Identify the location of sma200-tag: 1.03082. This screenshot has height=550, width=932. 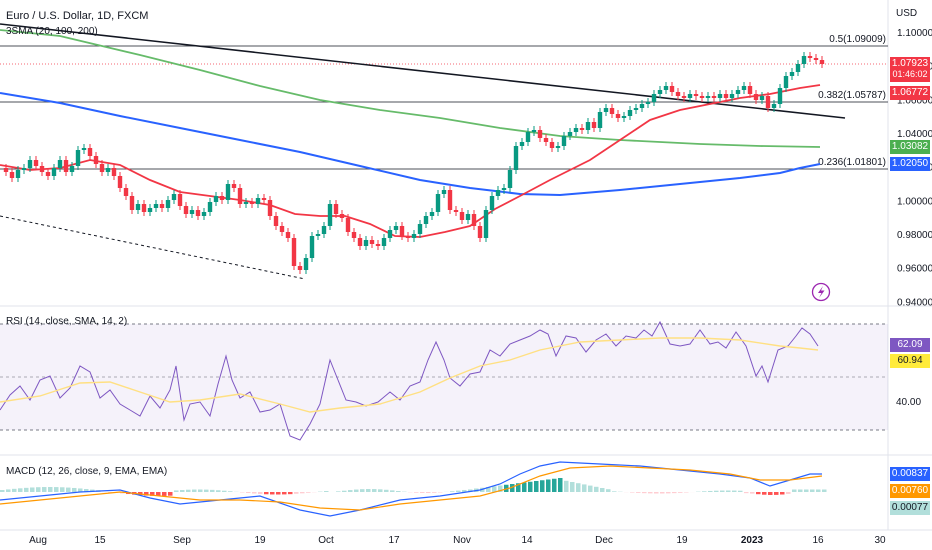
(910, 147).